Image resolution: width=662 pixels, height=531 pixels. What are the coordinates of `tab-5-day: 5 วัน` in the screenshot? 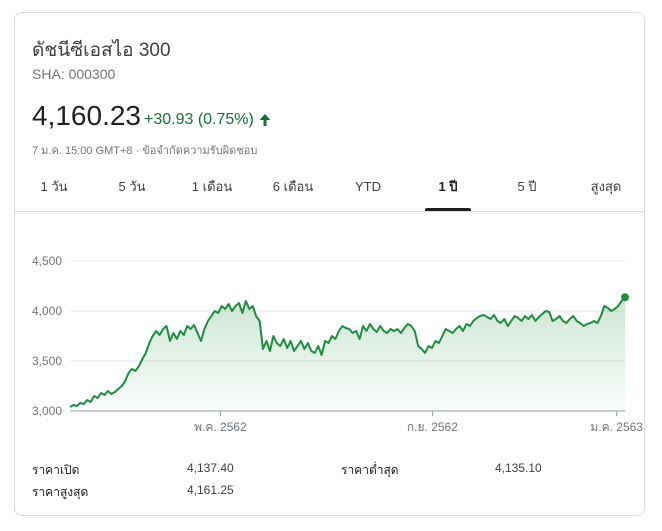 It's located at (132, 186).